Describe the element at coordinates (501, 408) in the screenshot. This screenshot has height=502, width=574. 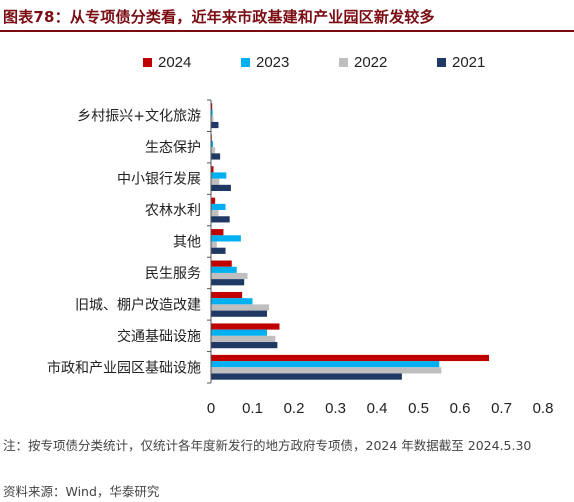
I see `x-tick-label: 0.7` at that location.